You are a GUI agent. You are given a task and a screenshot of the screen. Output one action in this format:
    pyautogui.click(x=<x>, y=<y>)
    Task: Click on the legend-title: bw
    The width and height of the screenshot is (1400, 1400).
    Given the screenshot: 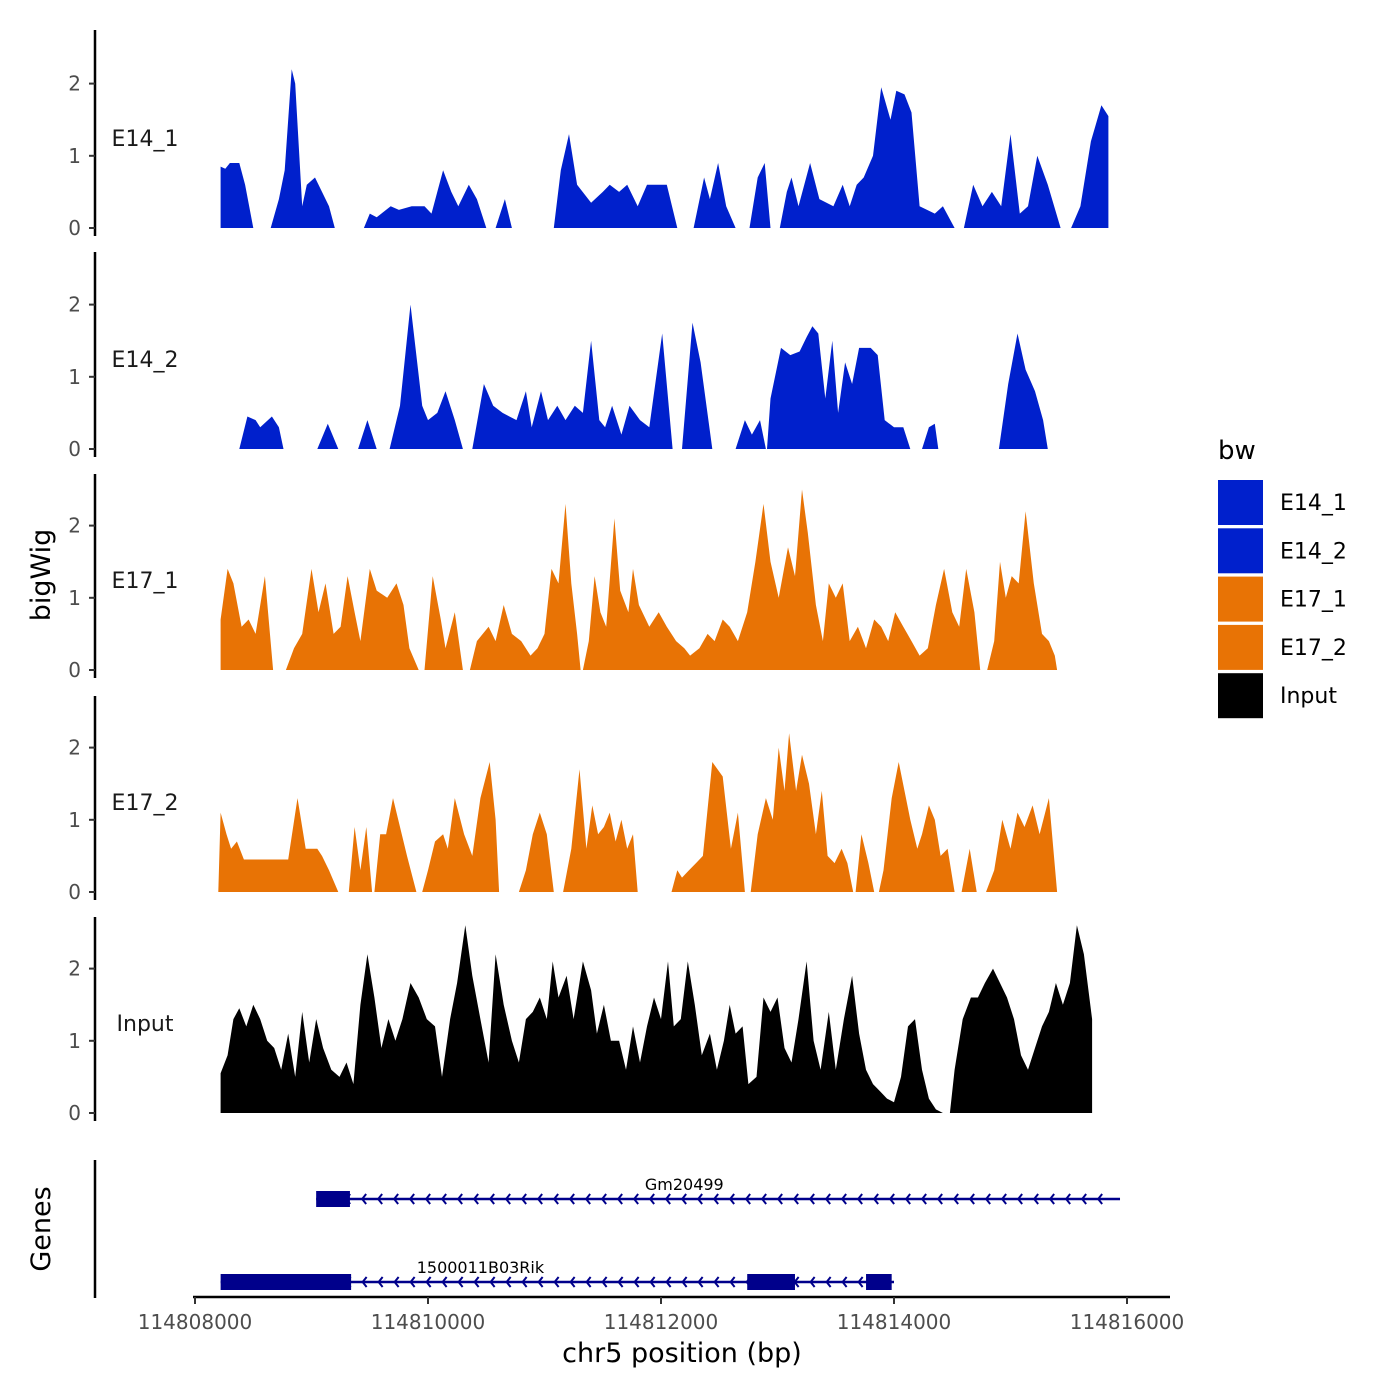 What is the action you would take?
    pyautogui.click(x=1237, y=451)
    